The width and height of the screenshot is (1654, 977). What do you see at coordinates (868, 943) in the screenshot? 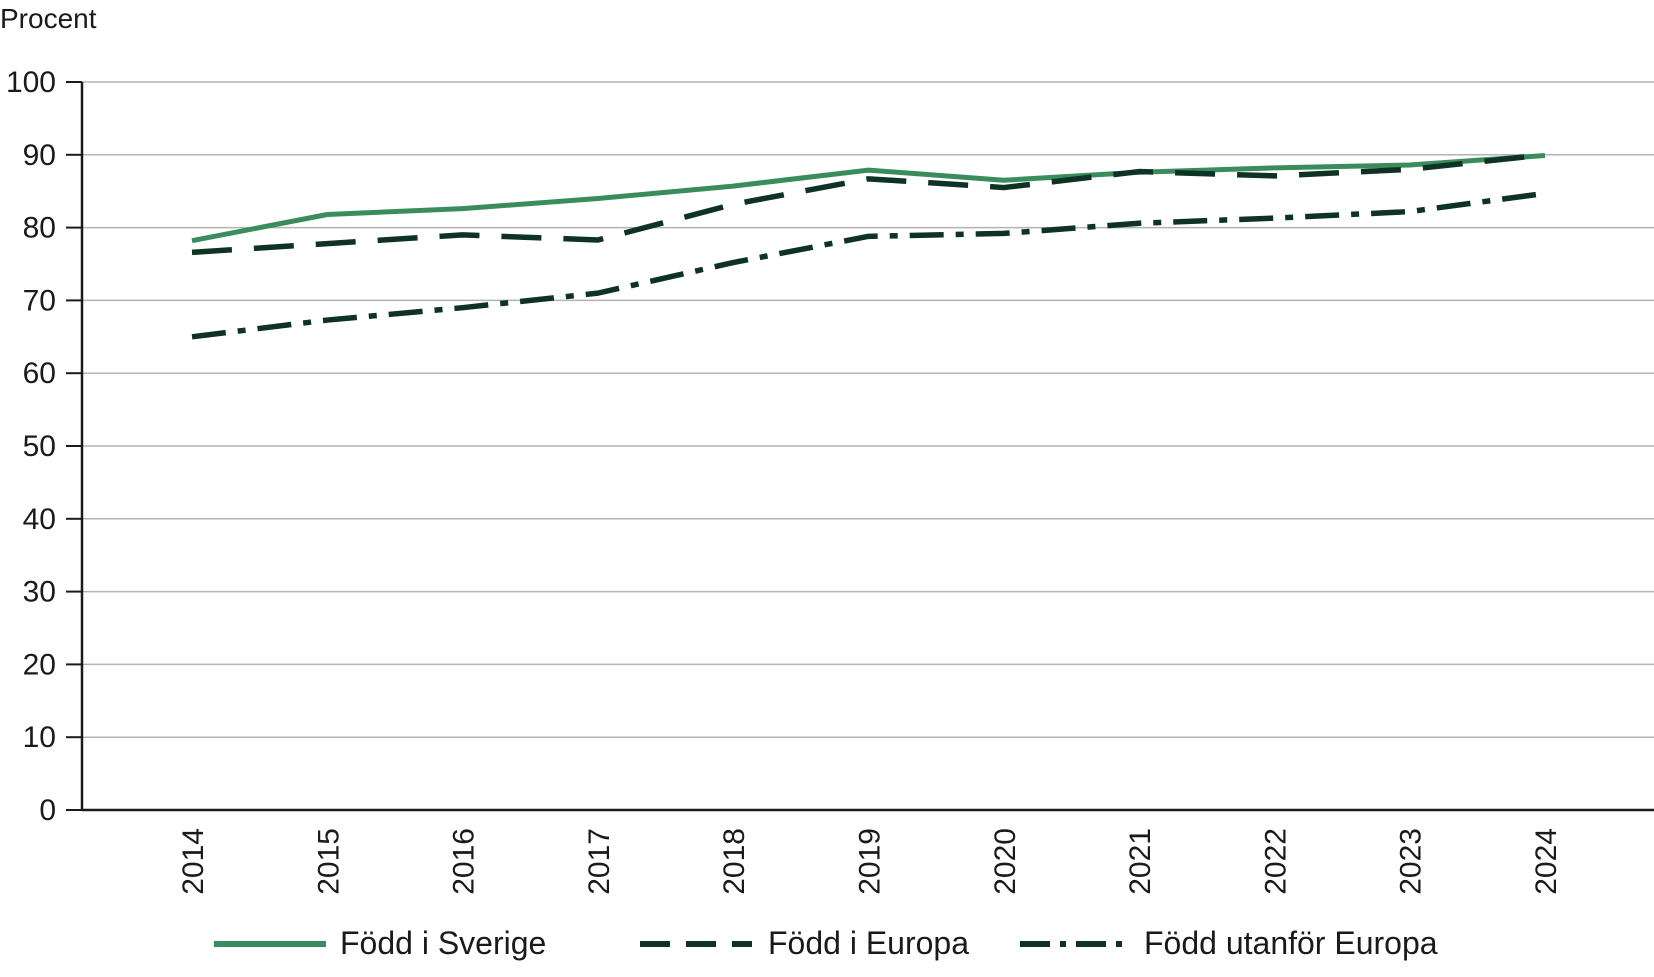
I see `legend-label: Född i Europa` at bounding box center [868, 943].